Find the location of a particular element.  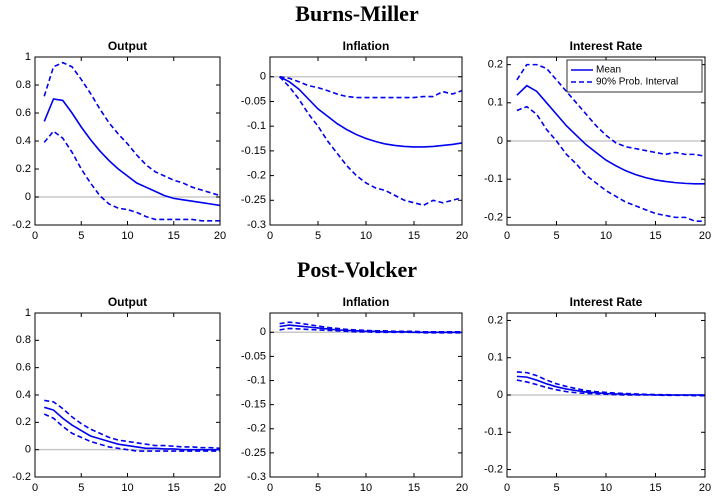

section-title: Post-Volcker is located at coordinates (357, 269).